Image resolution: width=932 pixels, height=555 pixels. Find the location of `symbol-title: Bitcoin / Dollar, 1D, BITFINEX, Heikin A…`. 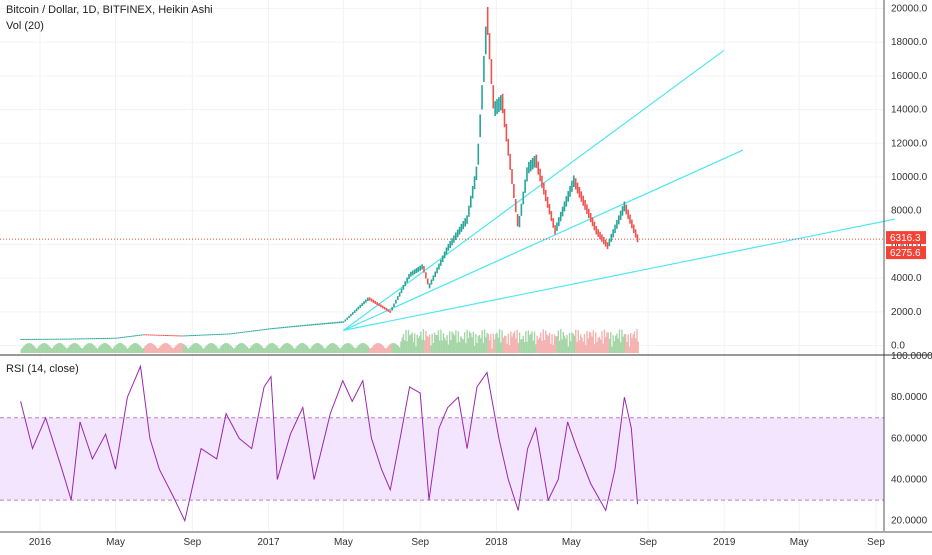

symbol-title: Bitcoin / Dollar, 1D, BITFINEX, Heikin A… is located at coordinates (109, 10).